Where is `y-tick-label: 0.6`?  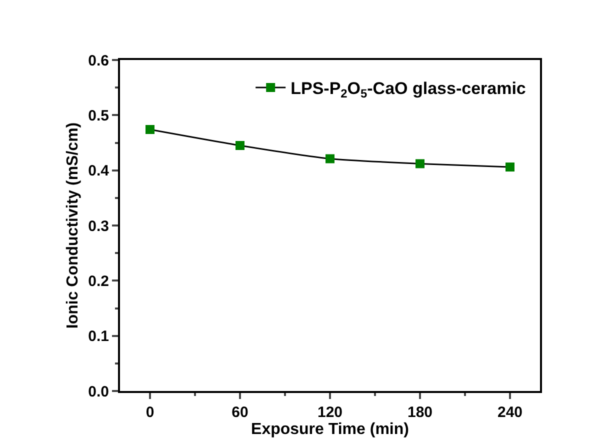
y-tick-label: 0.6 is located at coordinates (98, 61).